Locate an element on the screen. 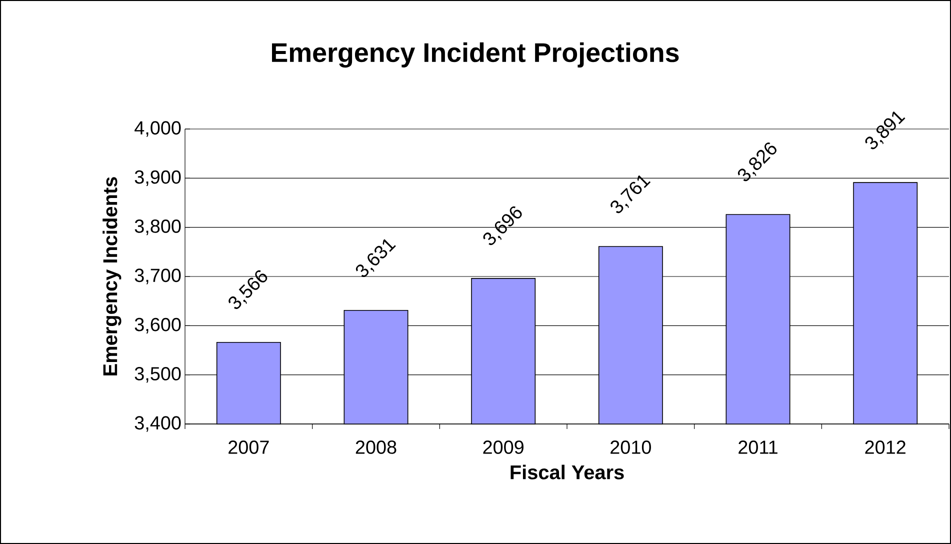 The image size is (951, 544). x-tick-label: 2009 is located at coordinates (503, 447).